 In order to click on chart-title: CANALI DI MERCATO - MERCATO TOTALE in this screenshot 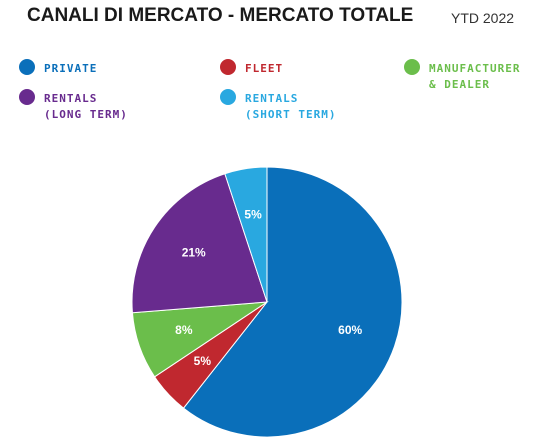, I will do `click(220, 15)`.